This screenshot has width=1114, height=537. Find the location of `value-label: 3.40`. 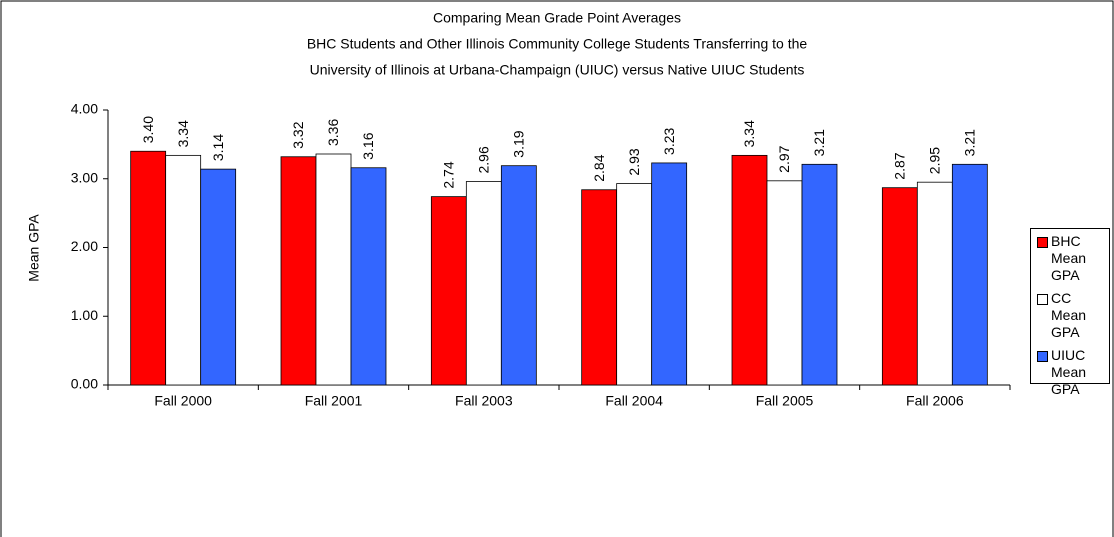

value-label: 3.40 is located at coordinates (148, 129).